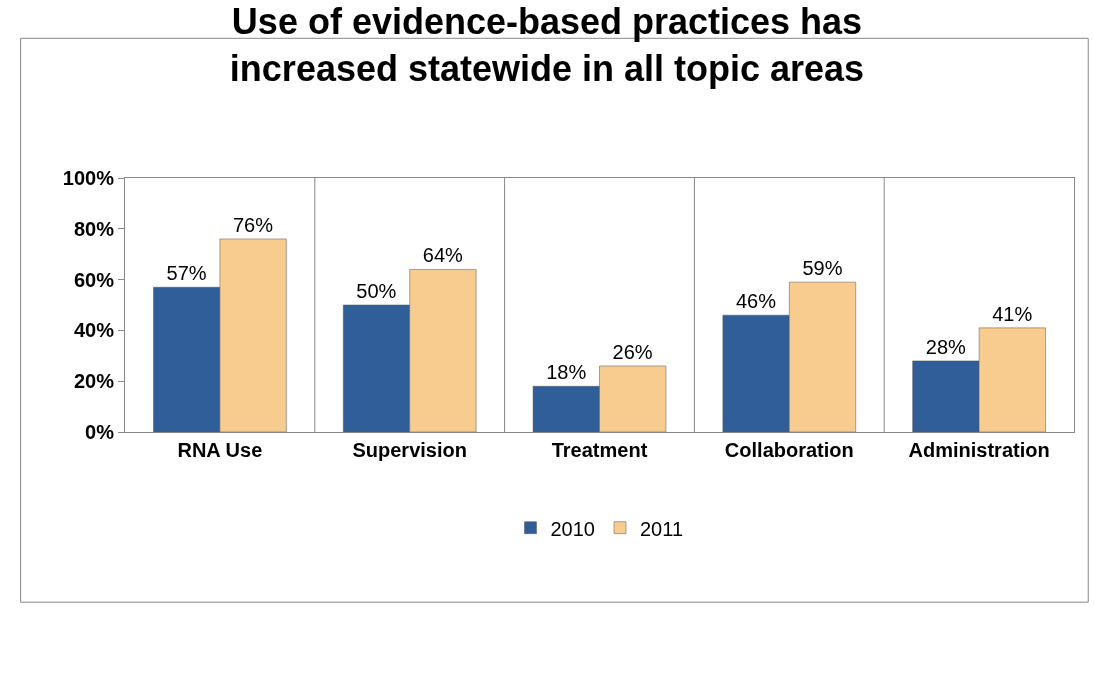 The height and width of the screenshot is (677, 1094). Describe the element at coordinates (443, 255) in the screenshot. I see `data-label: 64%` at that location.